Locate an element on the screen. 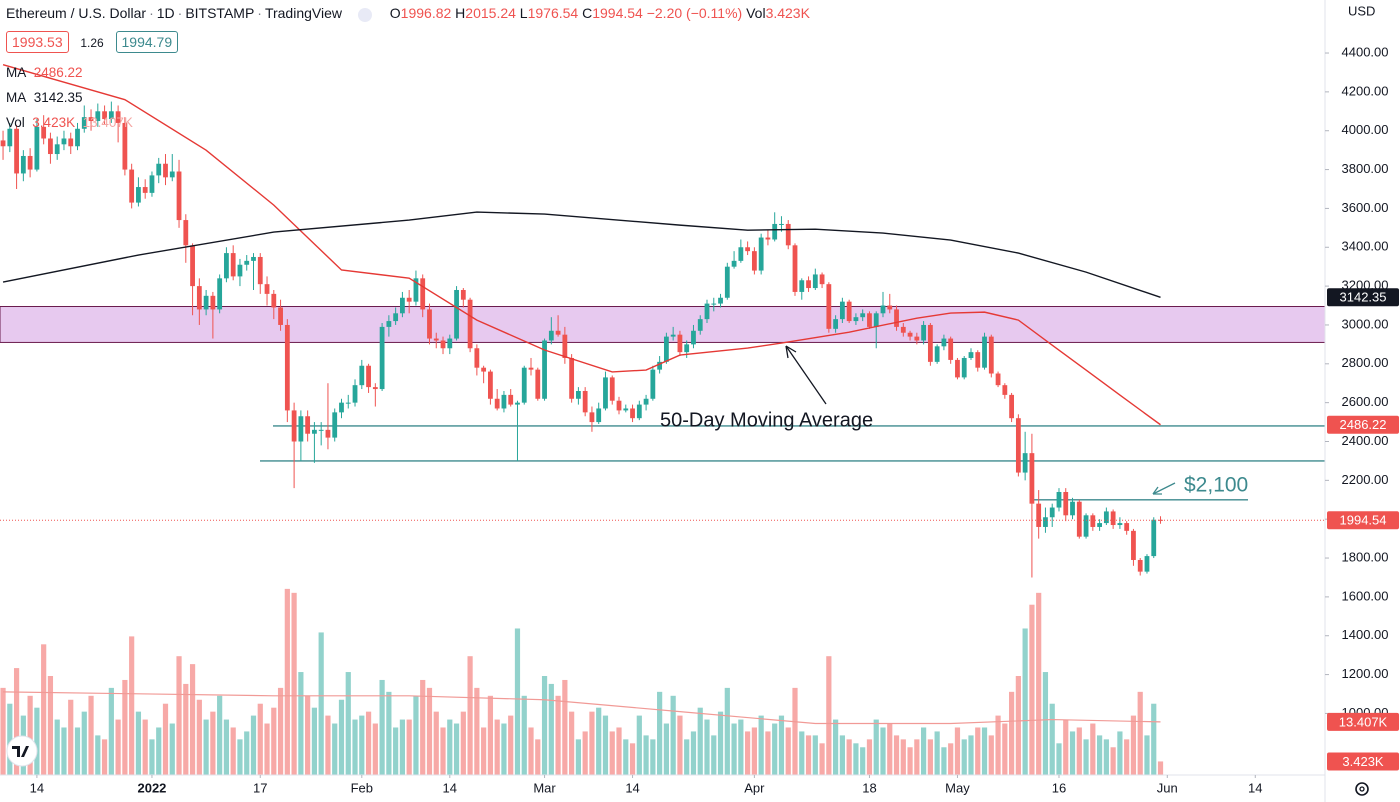 The image size is (1400, 802). buy-price: 1994.79 is located at coordinates (147, 42).